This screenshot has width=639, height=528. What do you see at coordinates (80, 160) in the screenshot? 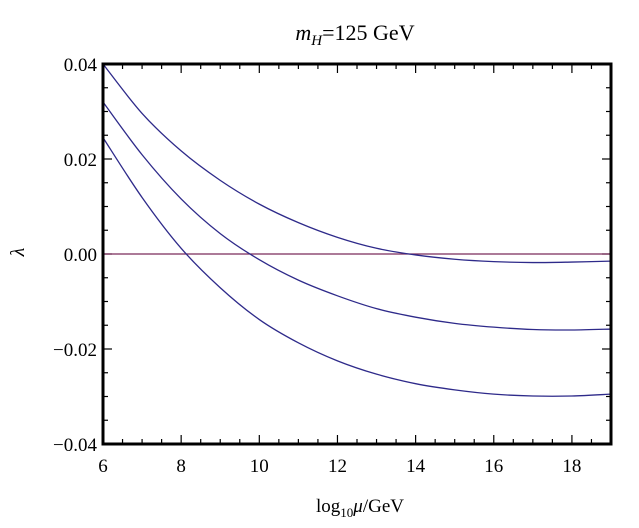
I see `y-tick-label: 0.02` at bounding box center [80, 160].